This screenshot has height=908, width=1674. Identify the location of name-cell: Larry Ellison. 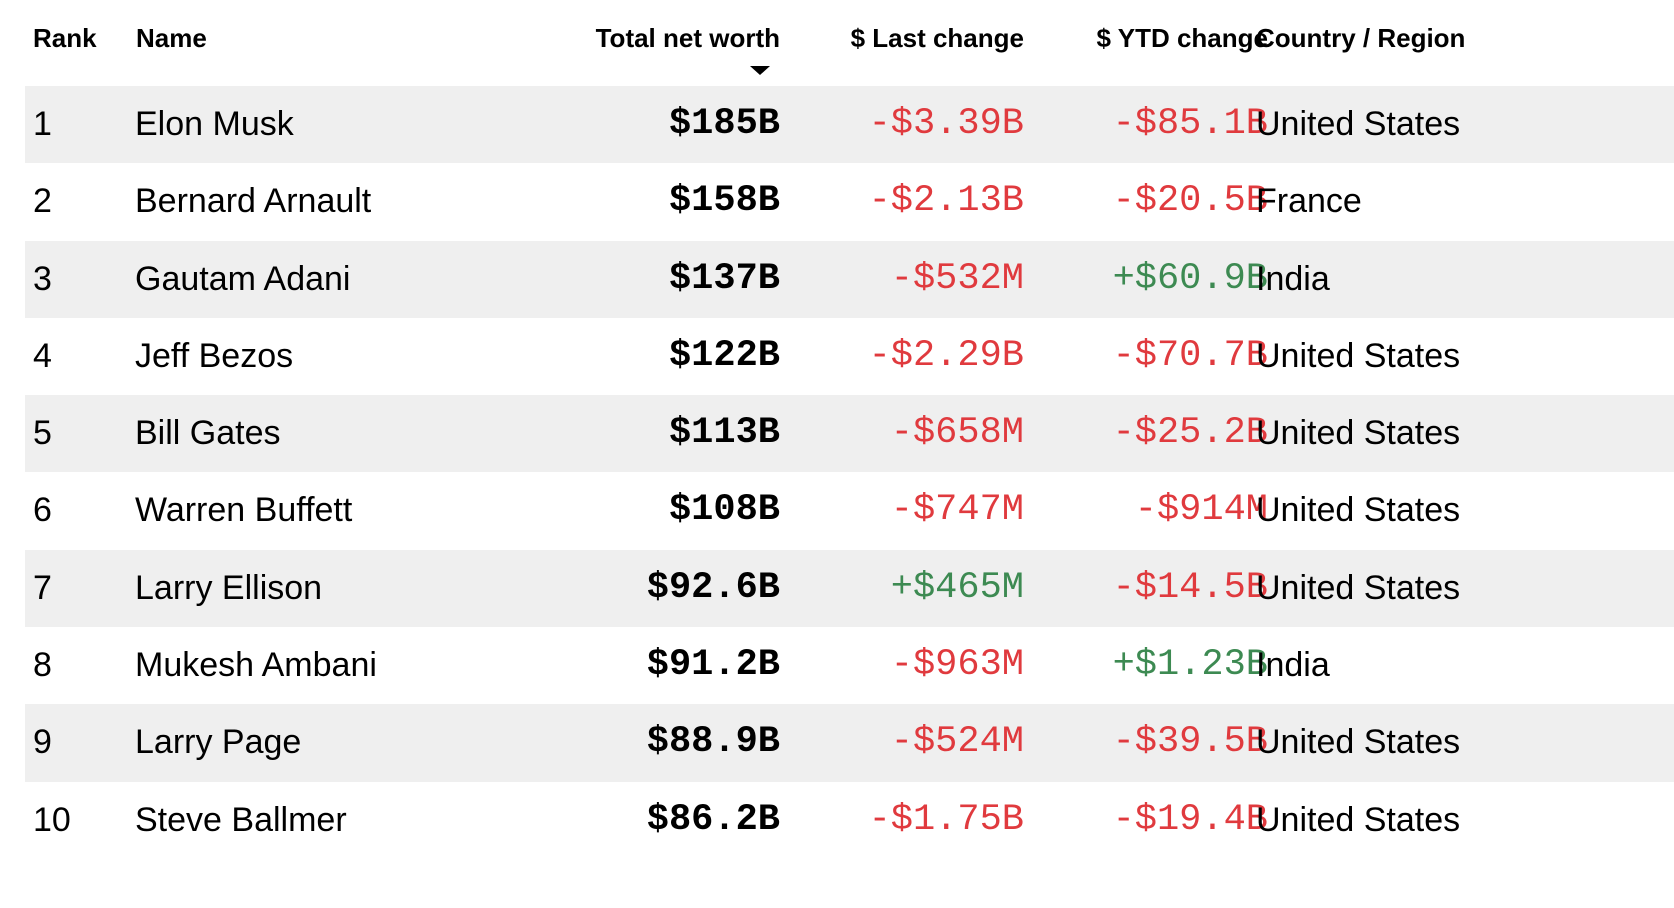
(229, 587).